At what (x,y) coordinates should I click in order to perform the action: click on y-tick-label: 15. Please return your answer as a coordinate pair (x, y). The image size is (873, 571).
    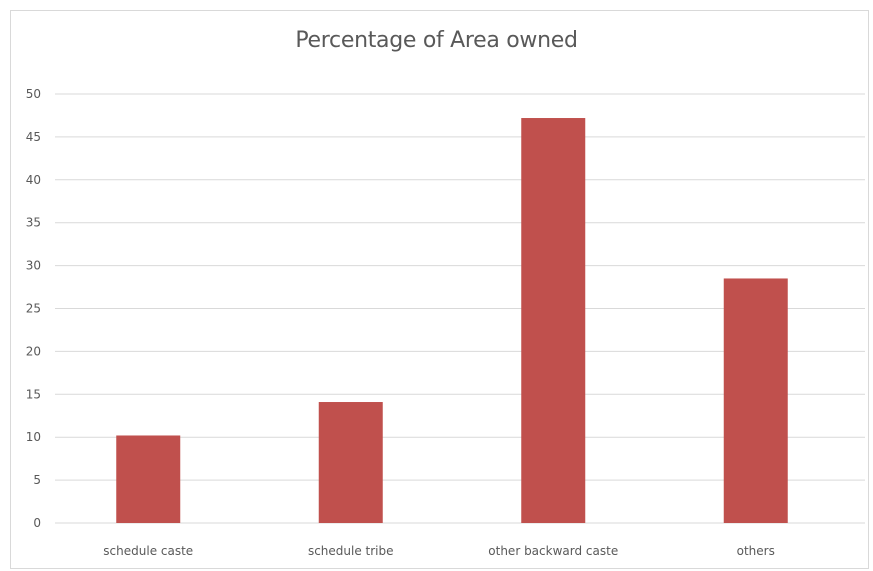
    Looking at the image, I should click on (33, 394).